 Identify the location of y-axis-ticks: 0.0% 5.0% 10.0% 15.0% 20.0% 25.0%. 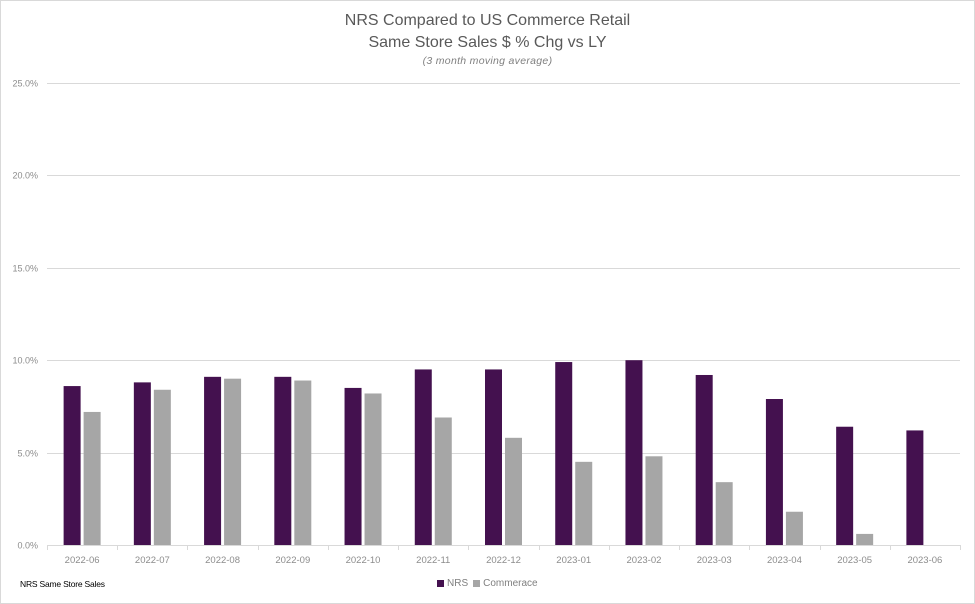
(25, 315).